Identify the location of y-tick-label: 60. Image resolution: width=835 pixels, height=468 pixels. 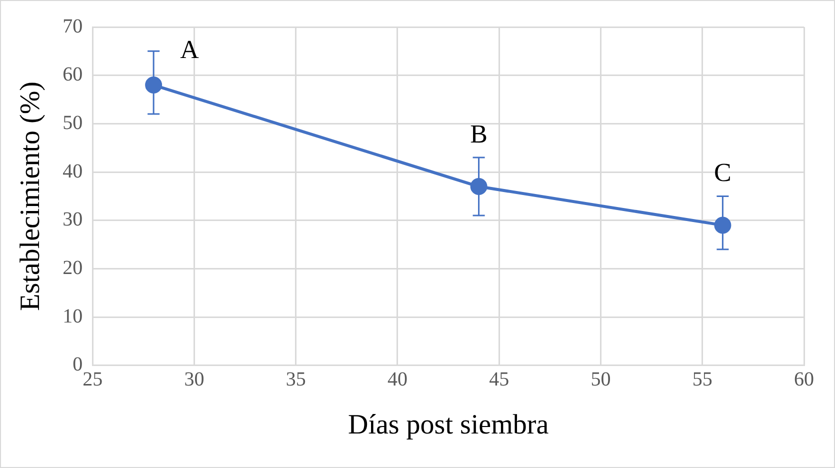
(72, 75).